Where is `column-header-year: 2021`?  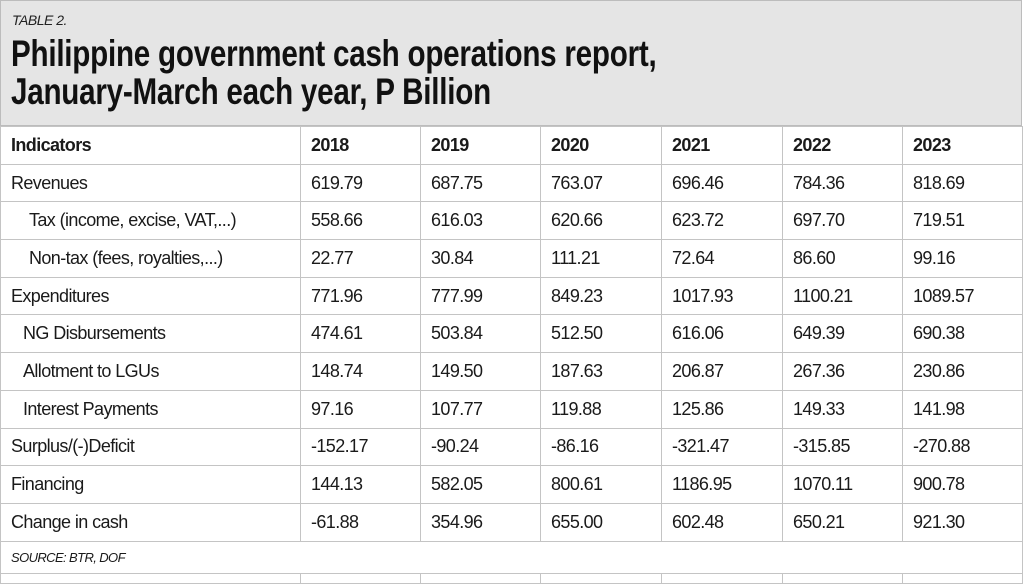
column-header-year: 2021 is located at coordinates (722, 145).